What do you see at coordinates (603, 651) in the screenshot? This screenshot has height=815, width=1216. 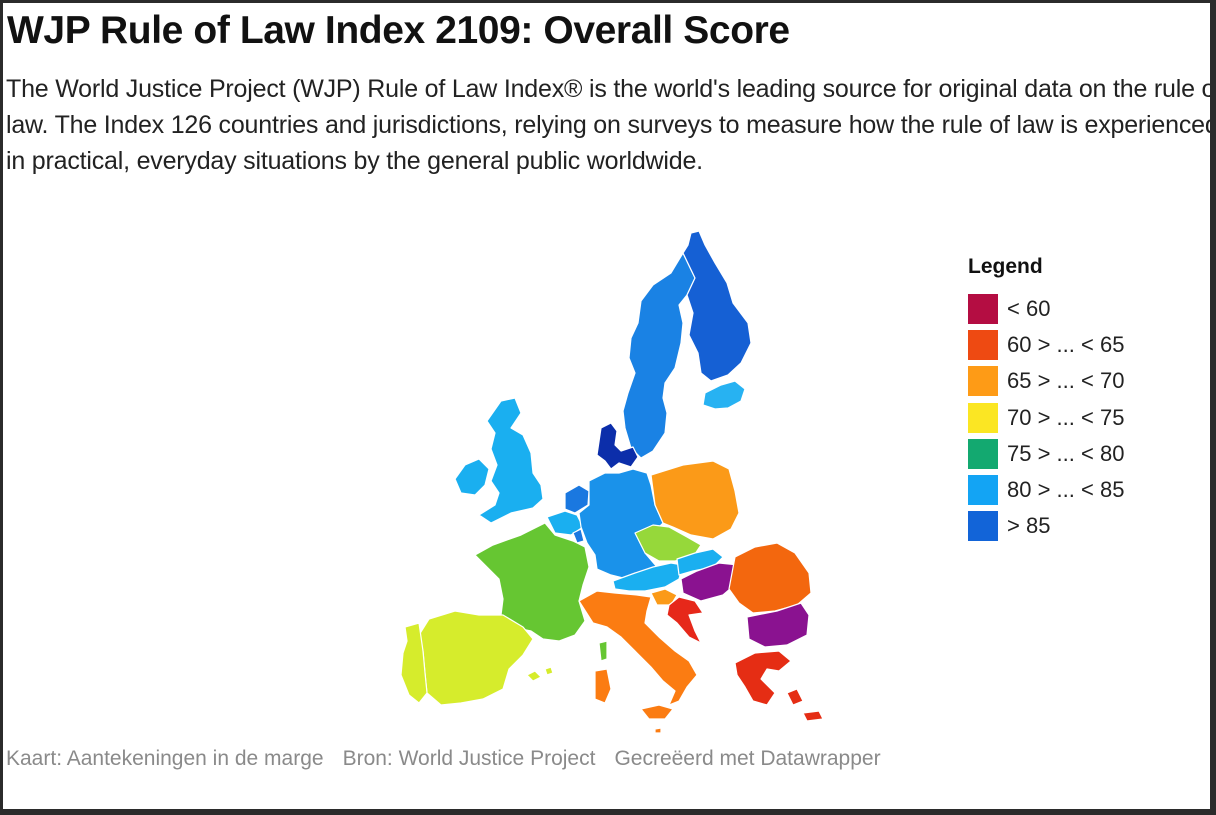 I see `island-corsica` at bounding box center [603, 651].